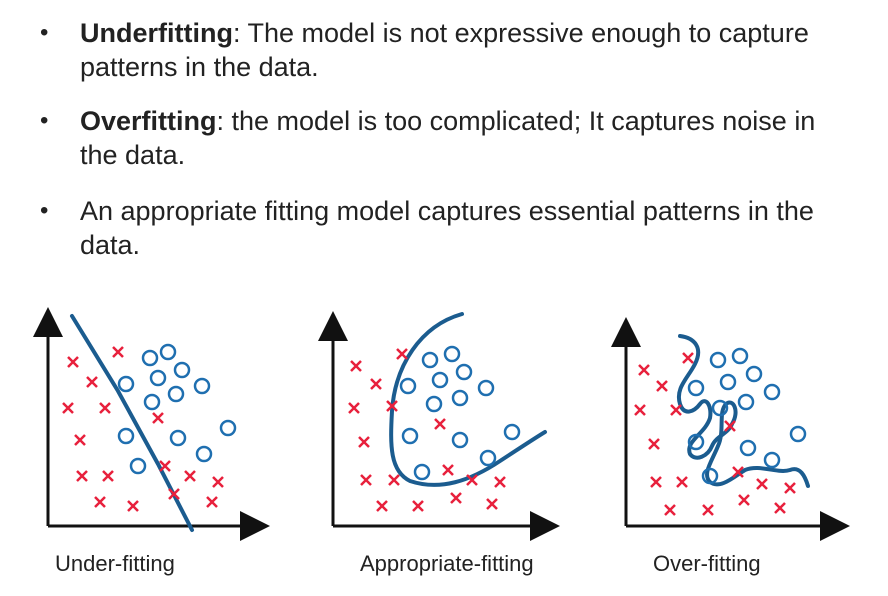 Image resolution: width=888 pixels, height=596 pixels. I want to click on bullet-line2: the data., so click(133, 155).